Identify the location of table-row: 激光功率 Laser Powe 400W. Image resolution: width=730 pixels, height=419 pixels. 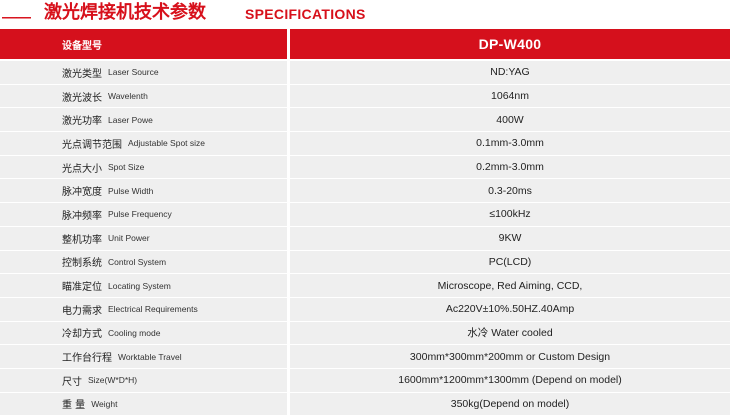
(365, 120).